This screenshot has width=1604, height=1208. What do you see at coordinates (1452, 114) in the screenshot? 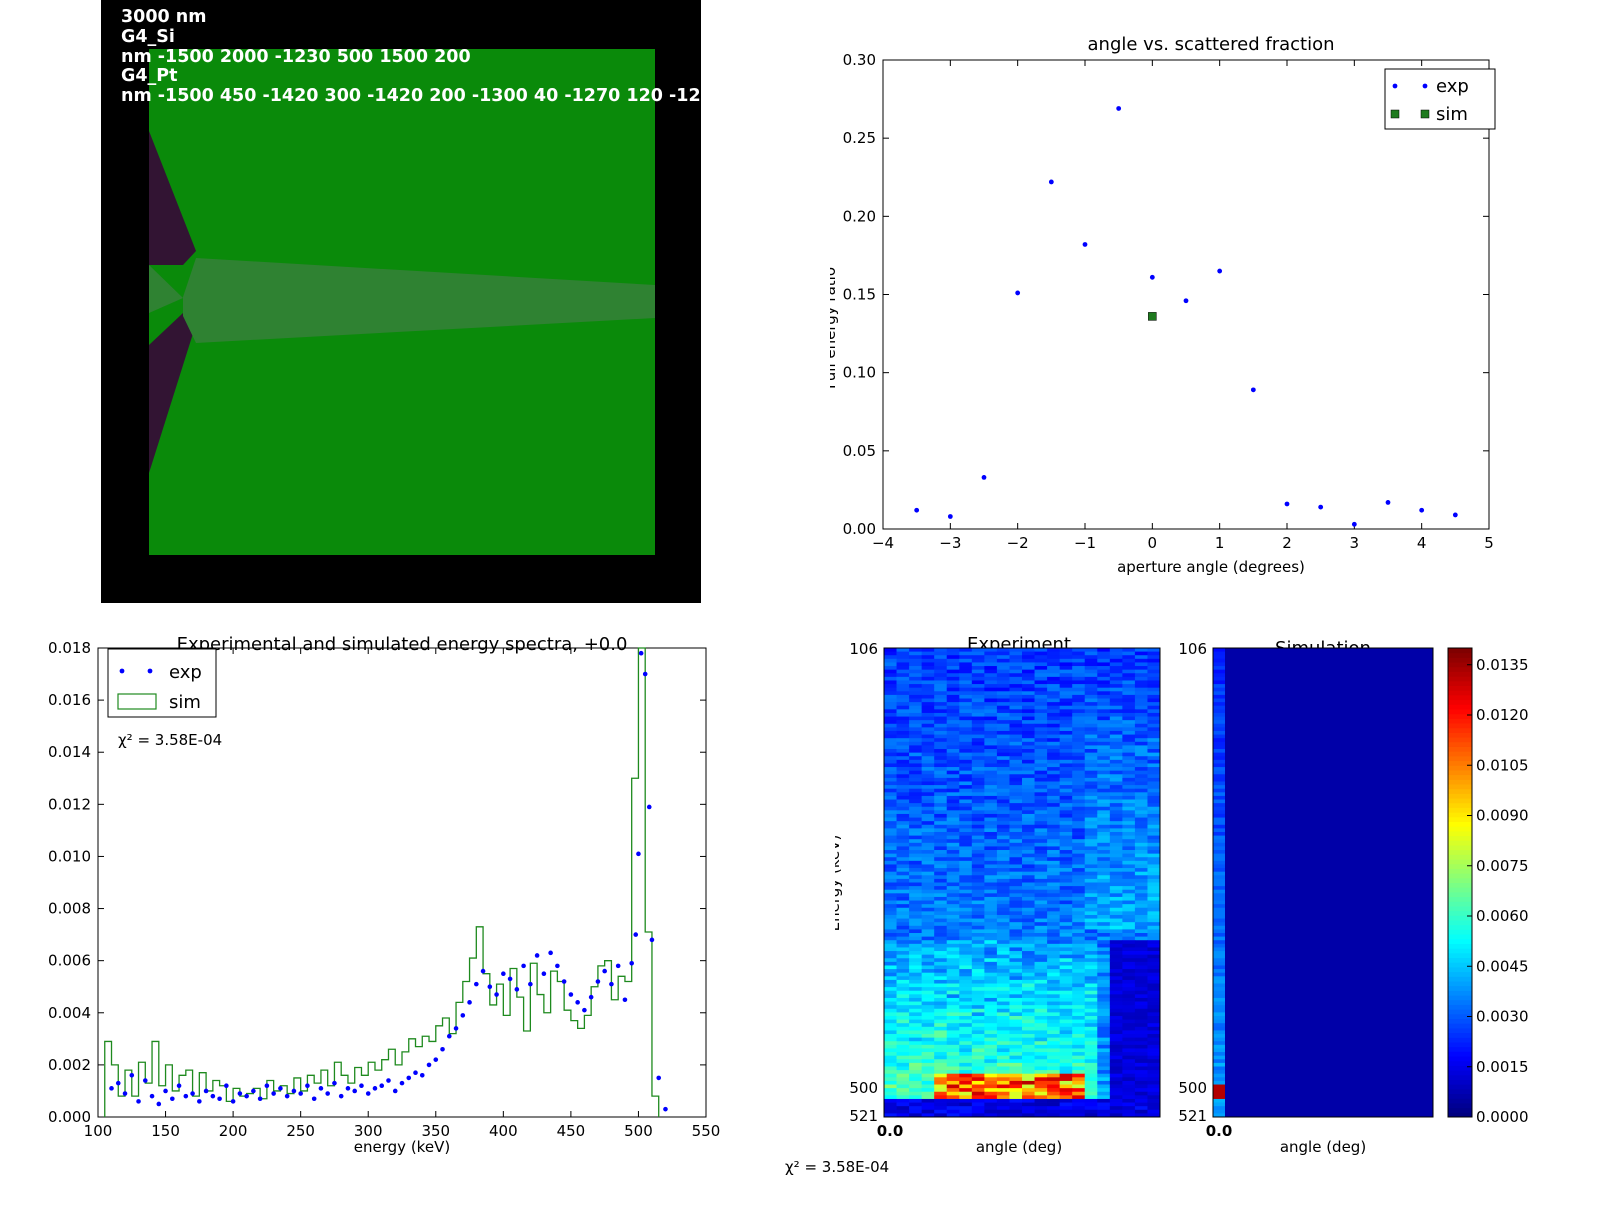
I see `legend-sim-label: sim` at bounding box center [1452, 114].